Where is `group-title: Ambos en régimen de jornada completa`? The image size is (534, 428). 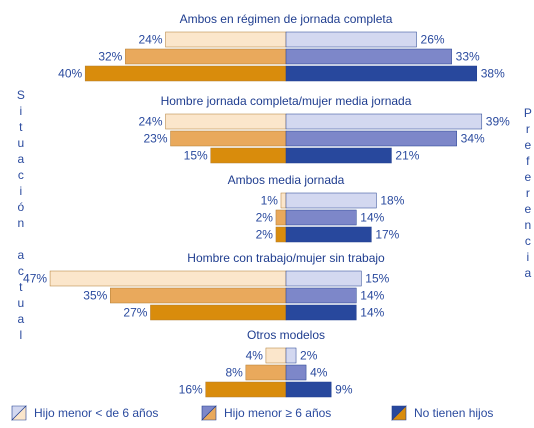 group-title: Ambos en régimen de jornada completa is located at coordinates (286, 19).